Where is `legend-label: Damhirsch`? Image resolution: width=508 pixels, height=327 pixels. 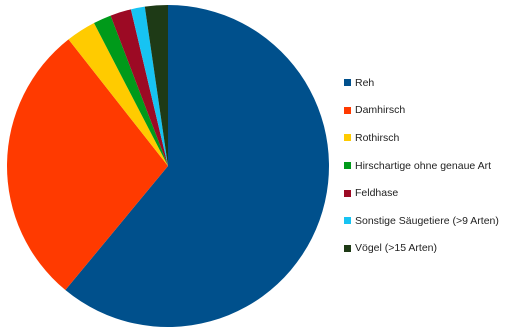 legend-label: Damhirsch is located at coordinates (380, 110).